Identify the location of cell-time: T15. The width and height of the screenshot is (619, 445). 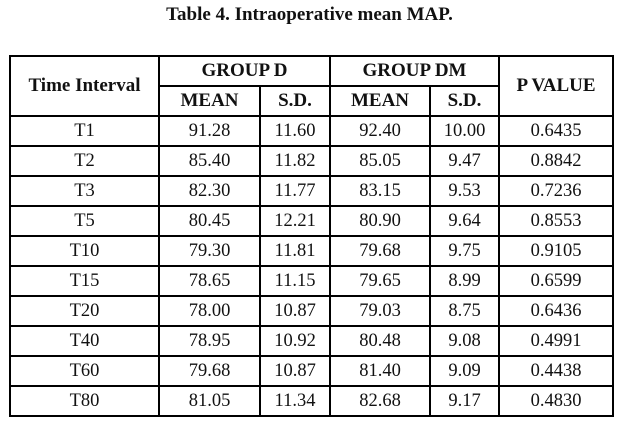
(84, 281).